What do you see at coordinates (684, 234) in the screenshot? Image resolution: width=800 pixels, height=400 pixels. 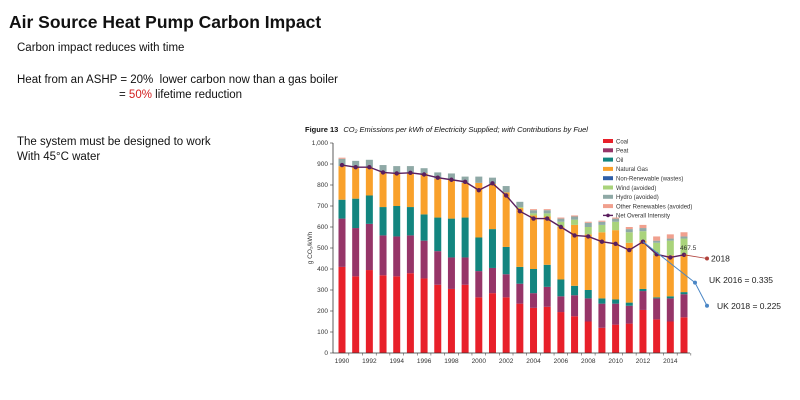 I see `bar-other-renewables-avoided--2015` at bounding box center [684, 234].